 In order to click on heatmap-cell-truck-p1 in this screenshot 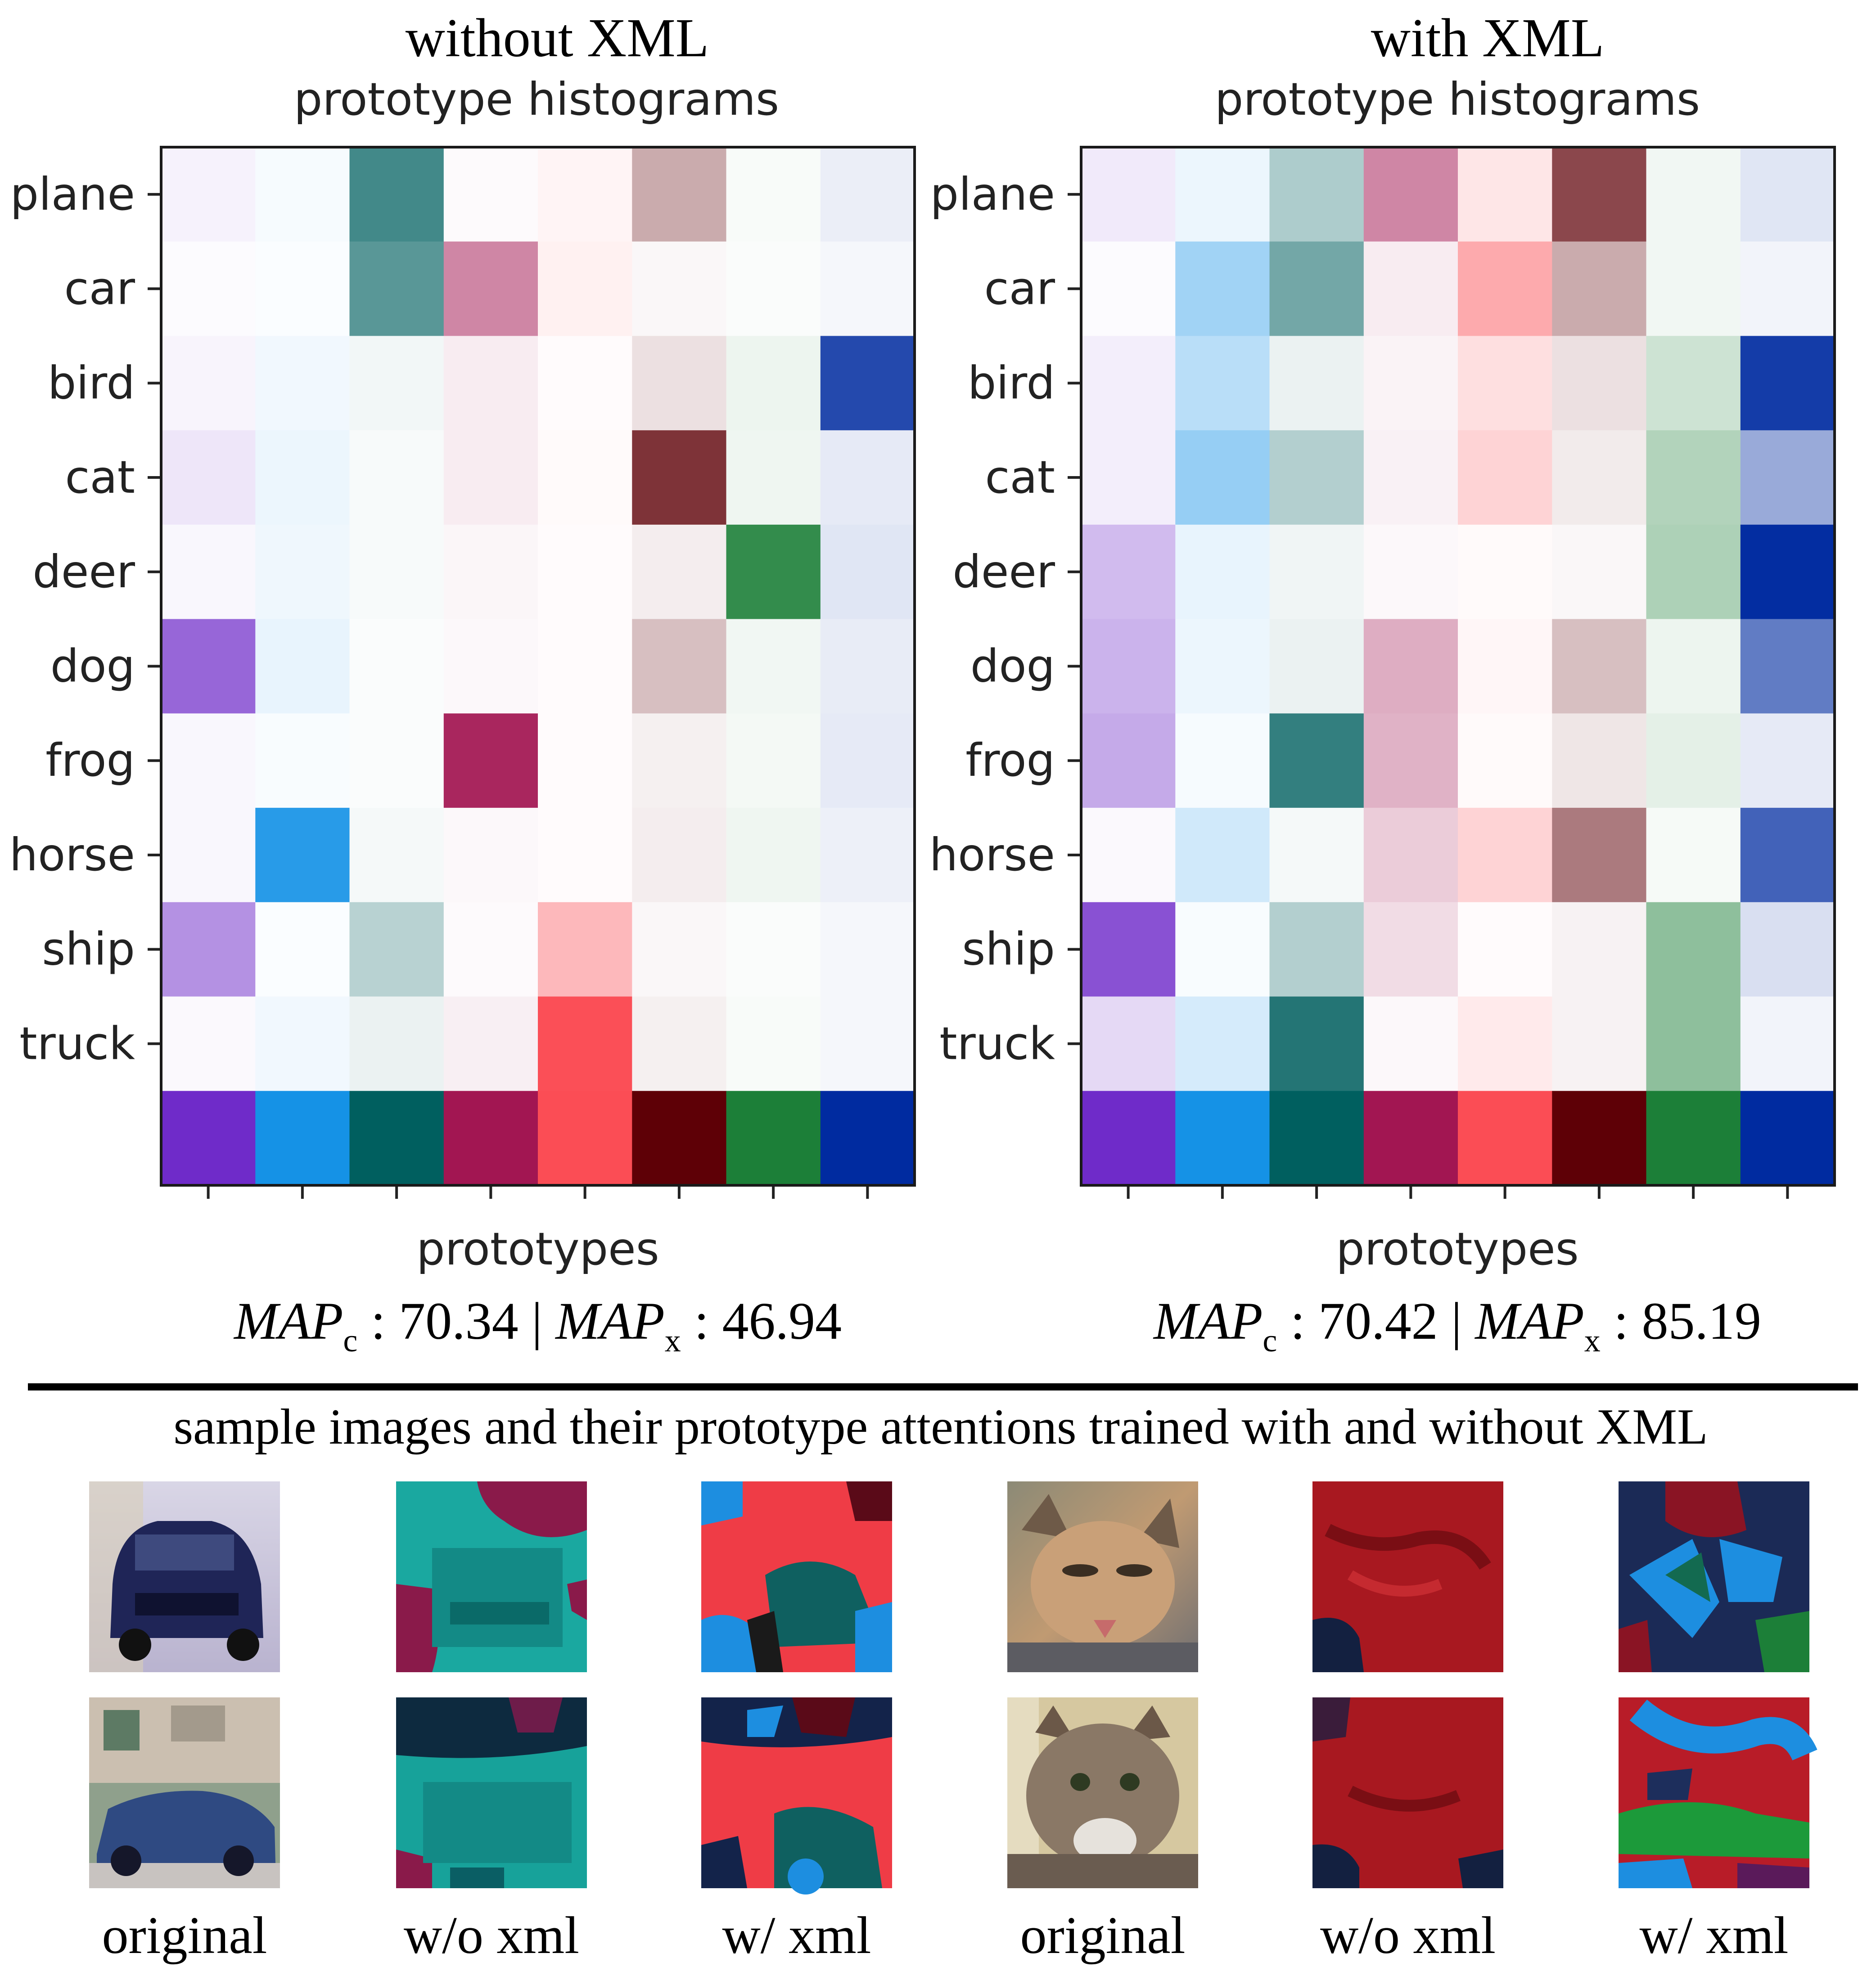, I will do `click(1128, 1044)`.